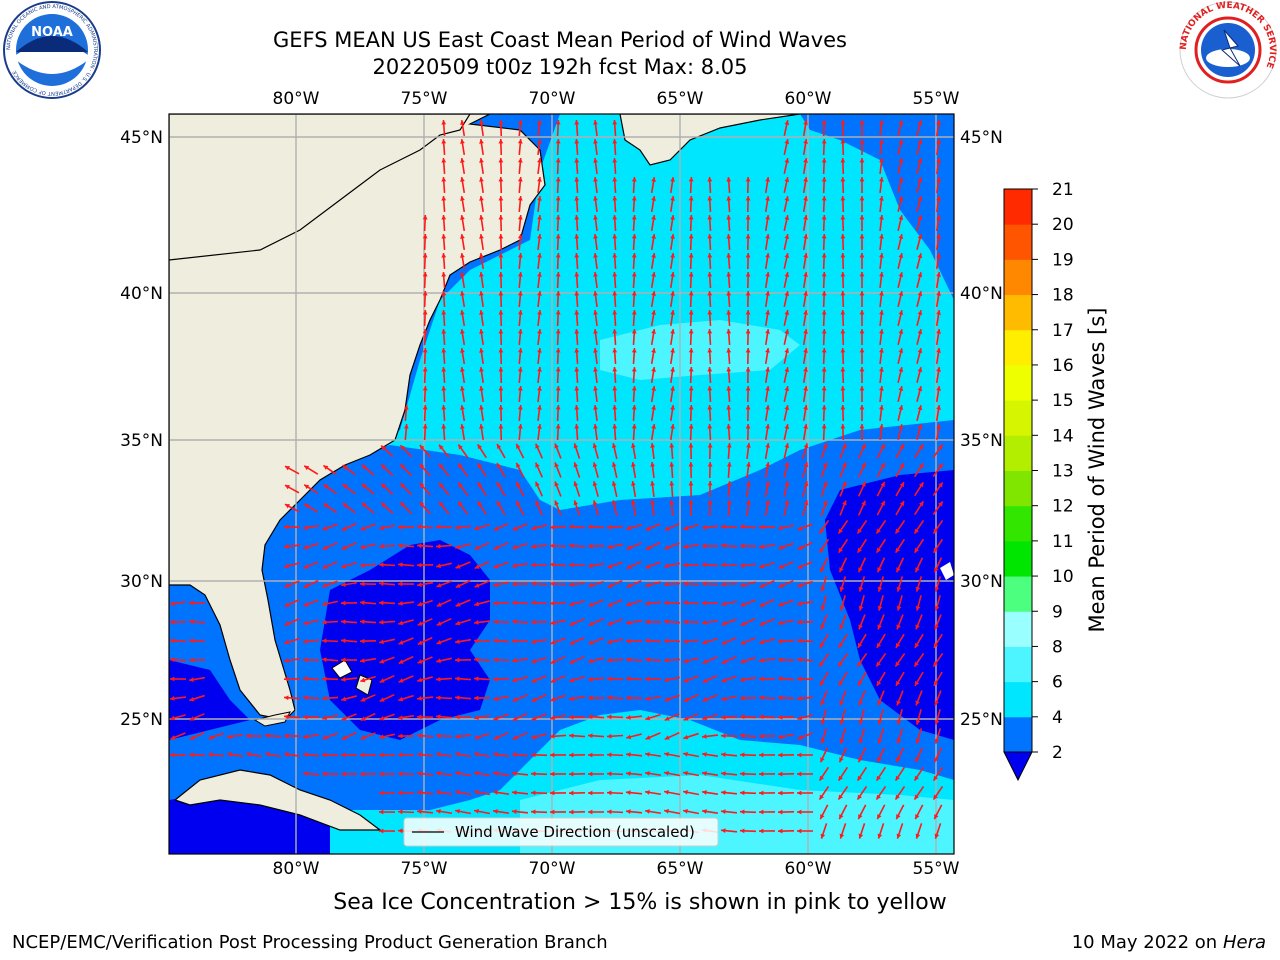 This screenshot has height=960, width=1280. I want to click on colorbar-label: Mean Period of Wind Waves [s], so click(1097, 470).